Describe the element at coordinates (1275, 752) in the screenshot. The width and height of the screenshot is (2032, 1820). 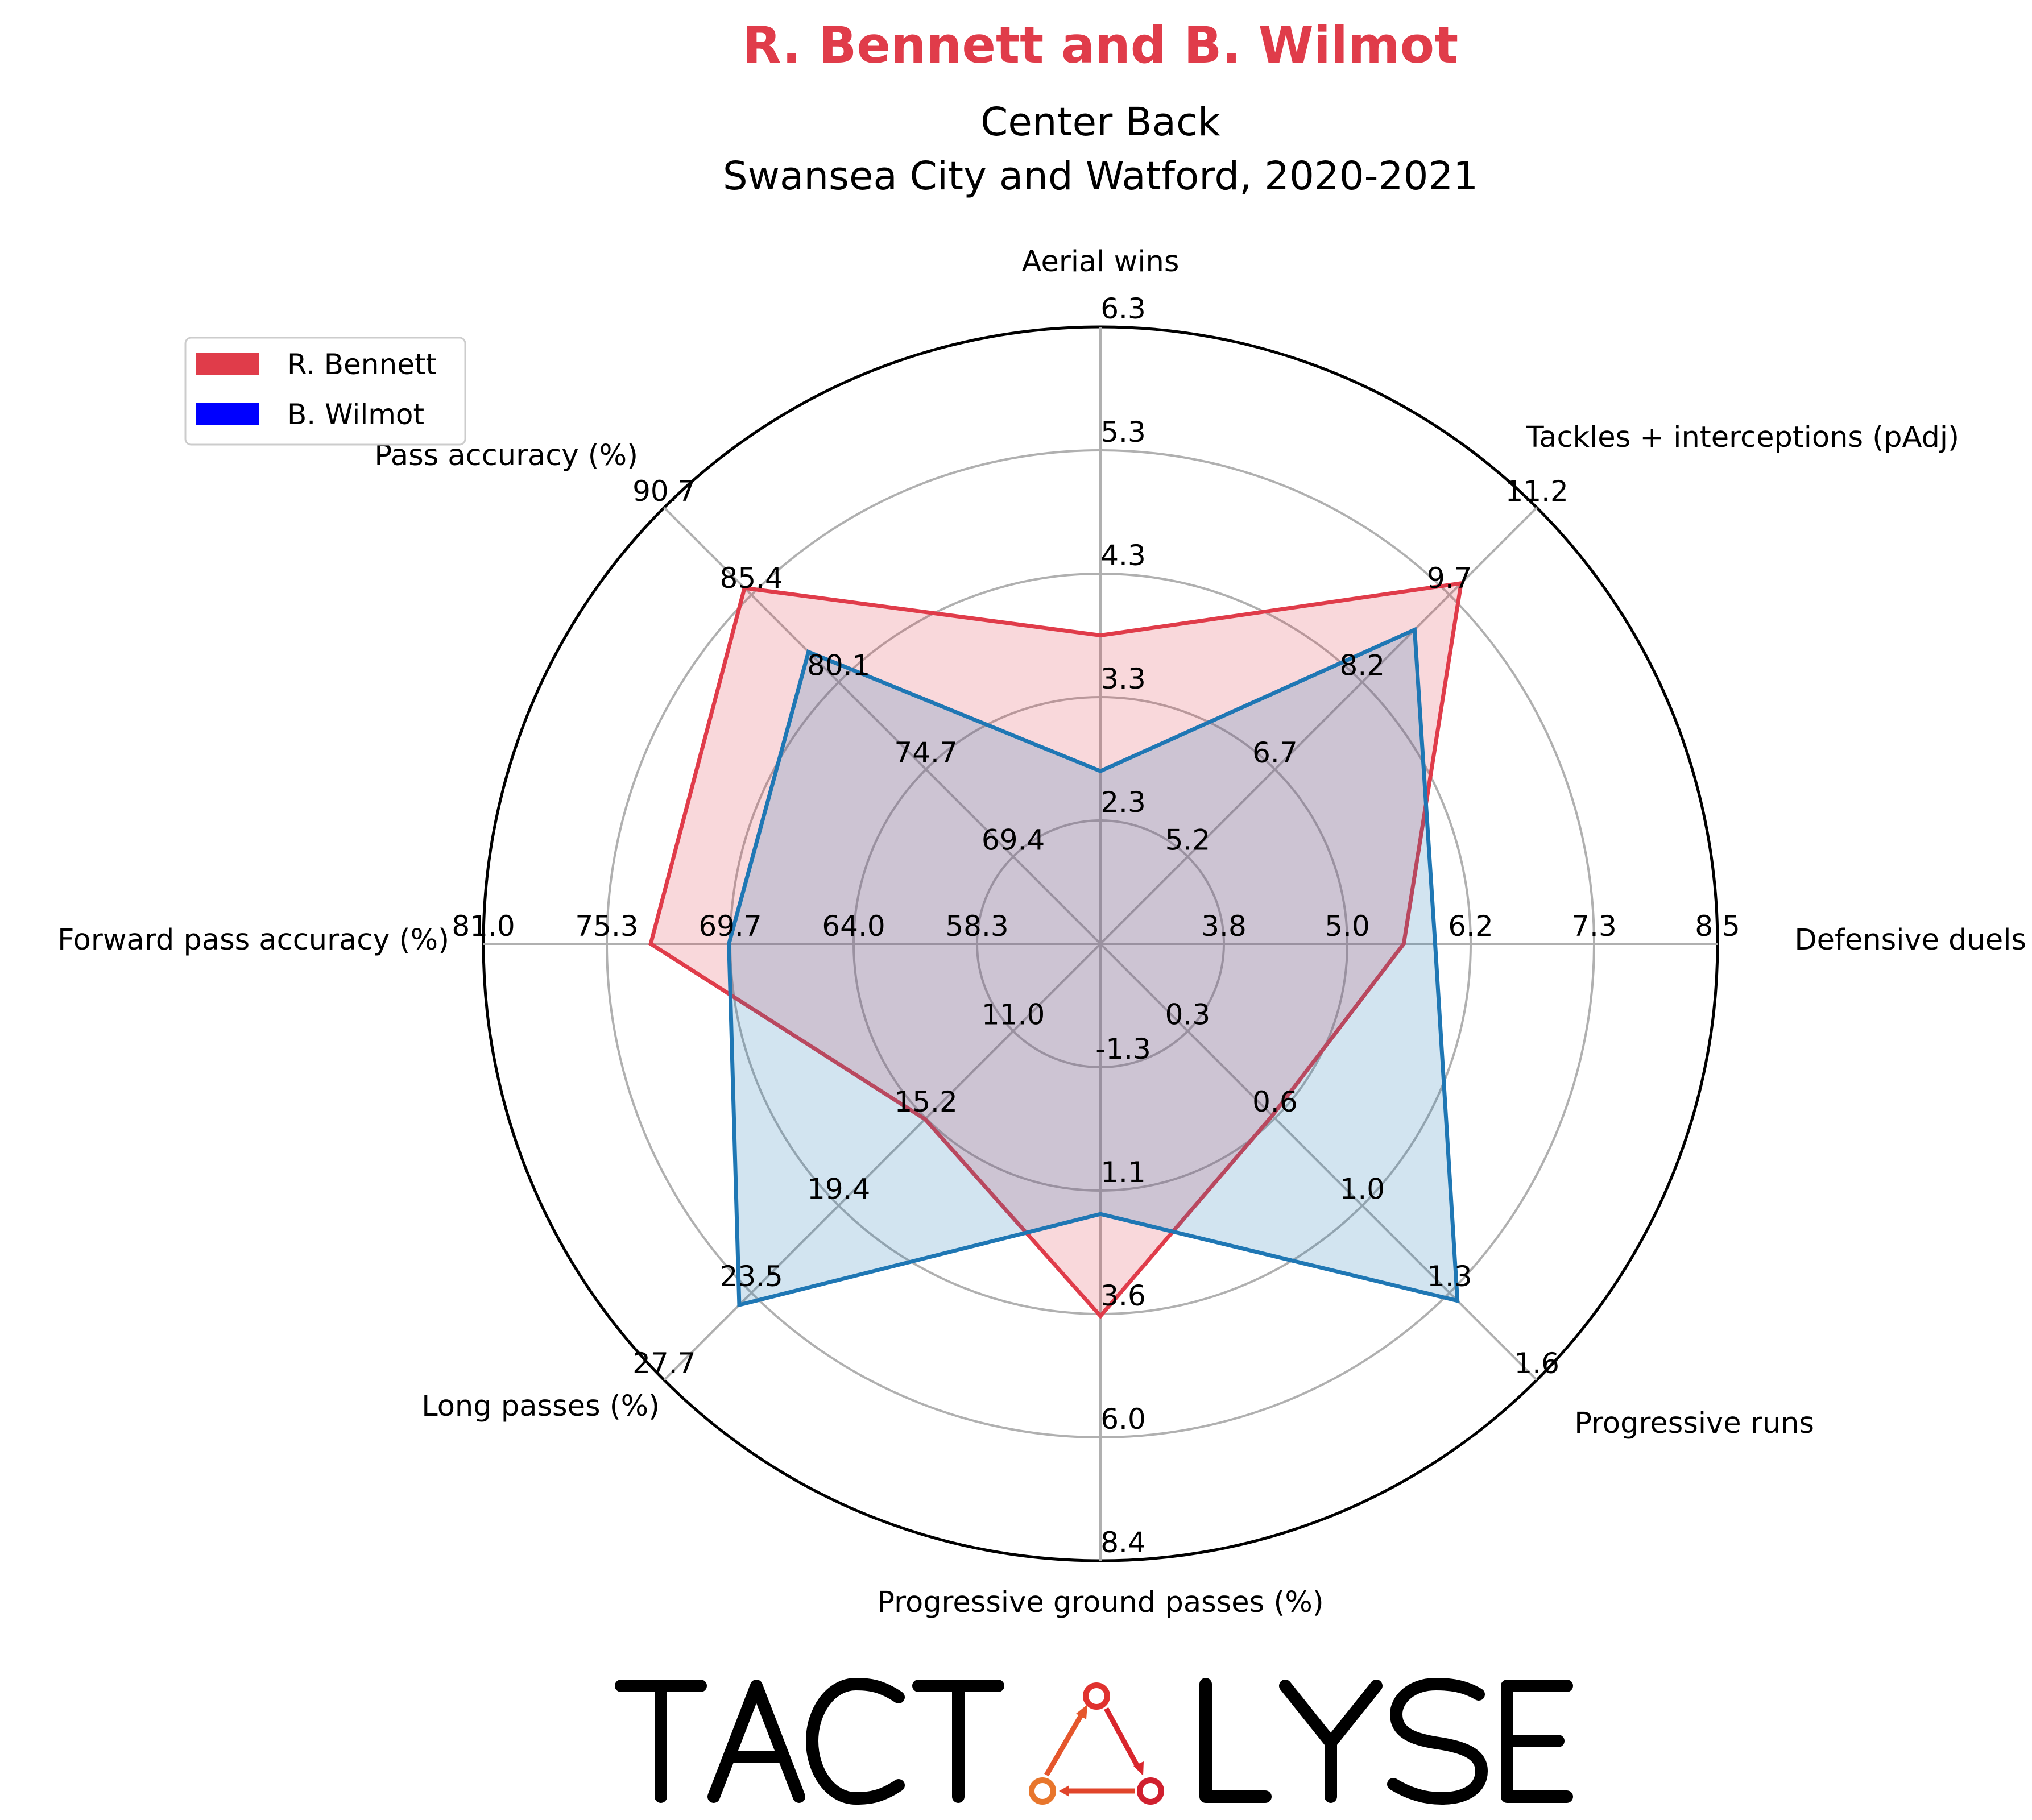
I see `tick-label: 6.7` at that location.